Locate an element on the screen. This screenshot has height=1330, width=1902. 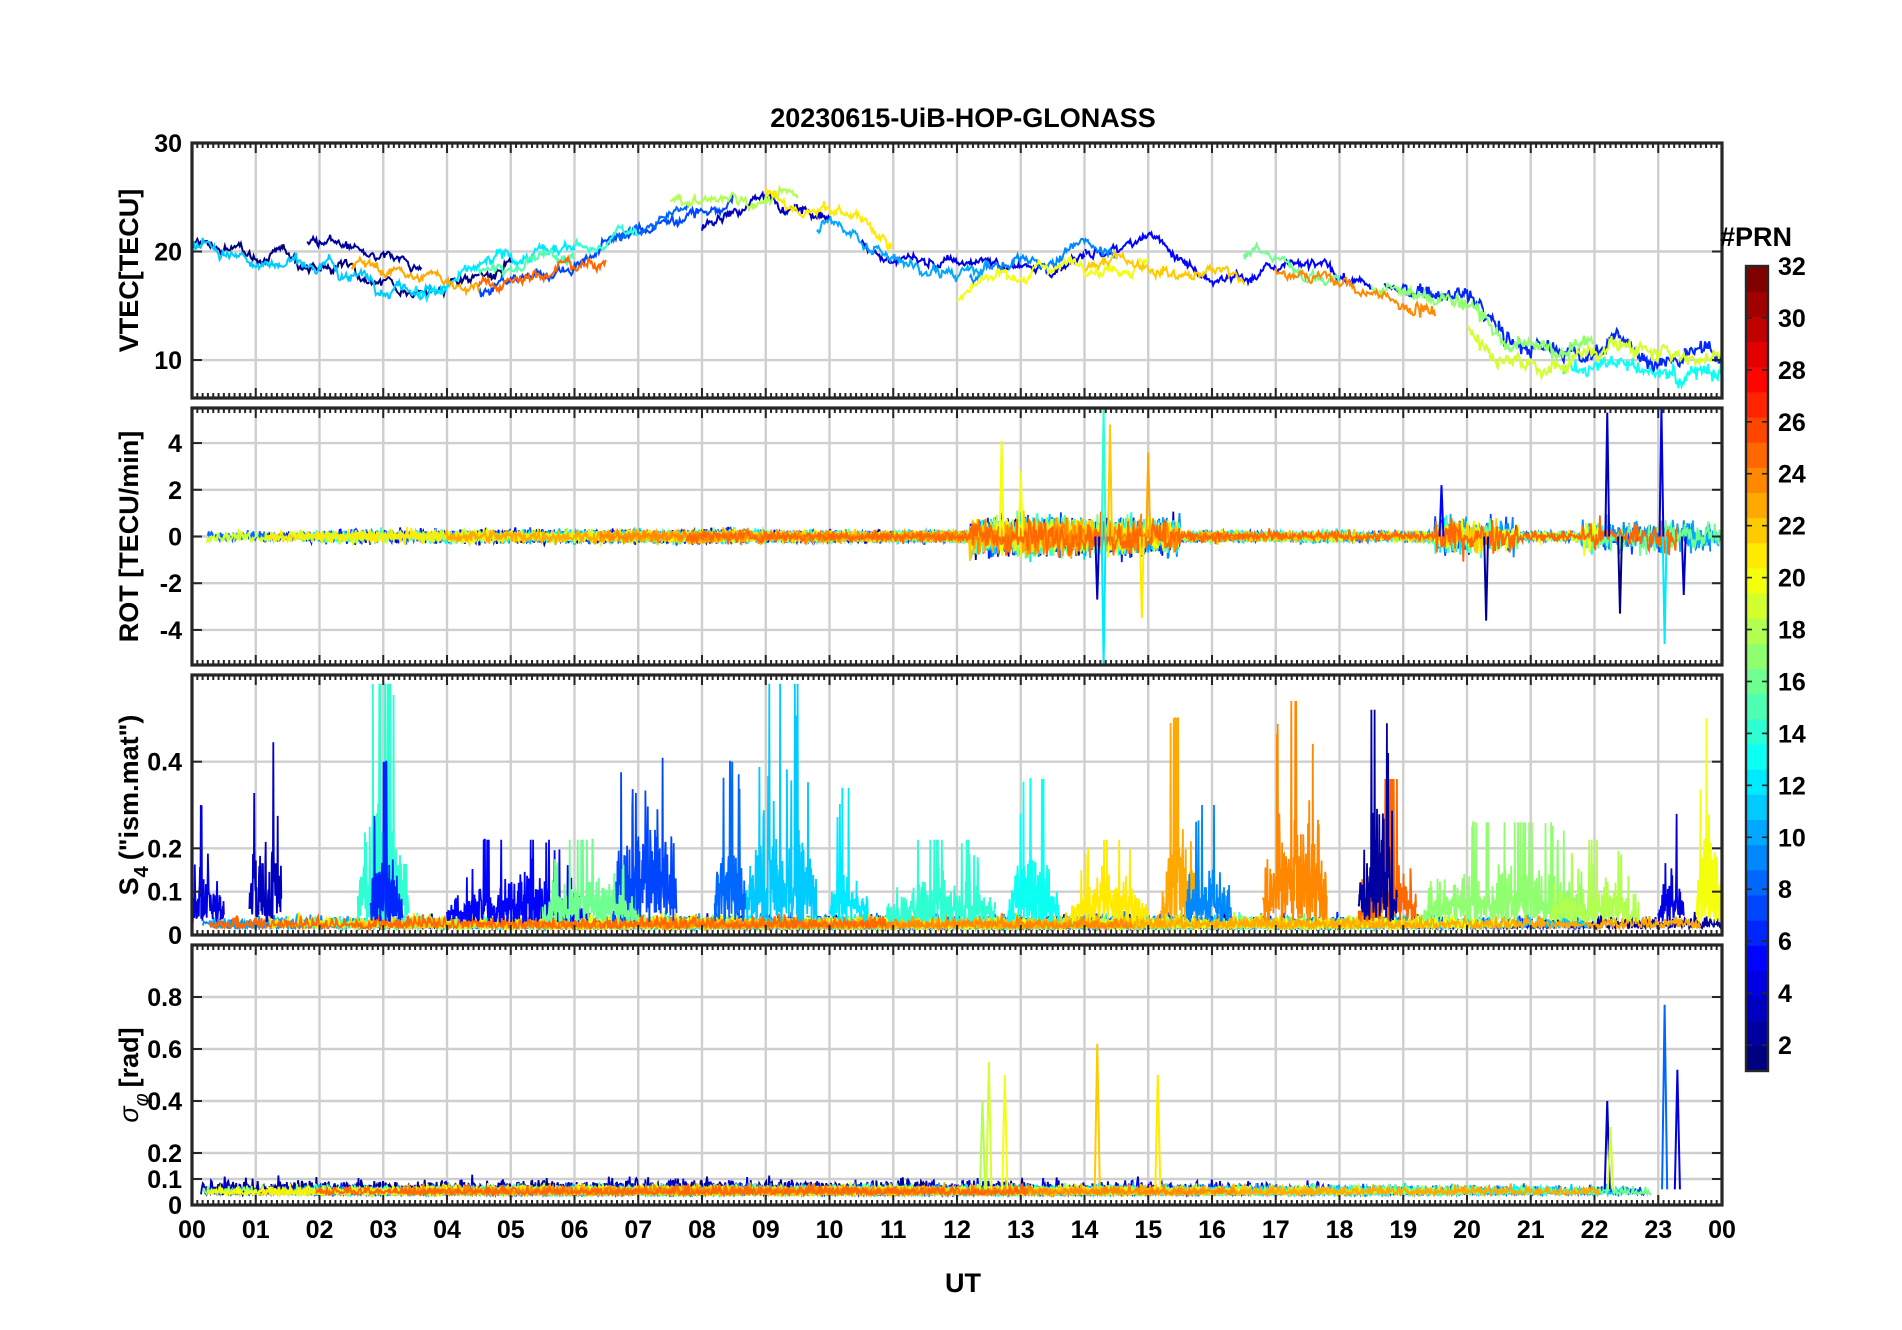
x-tick-label: 10 is located at coordinates (830, 1230).